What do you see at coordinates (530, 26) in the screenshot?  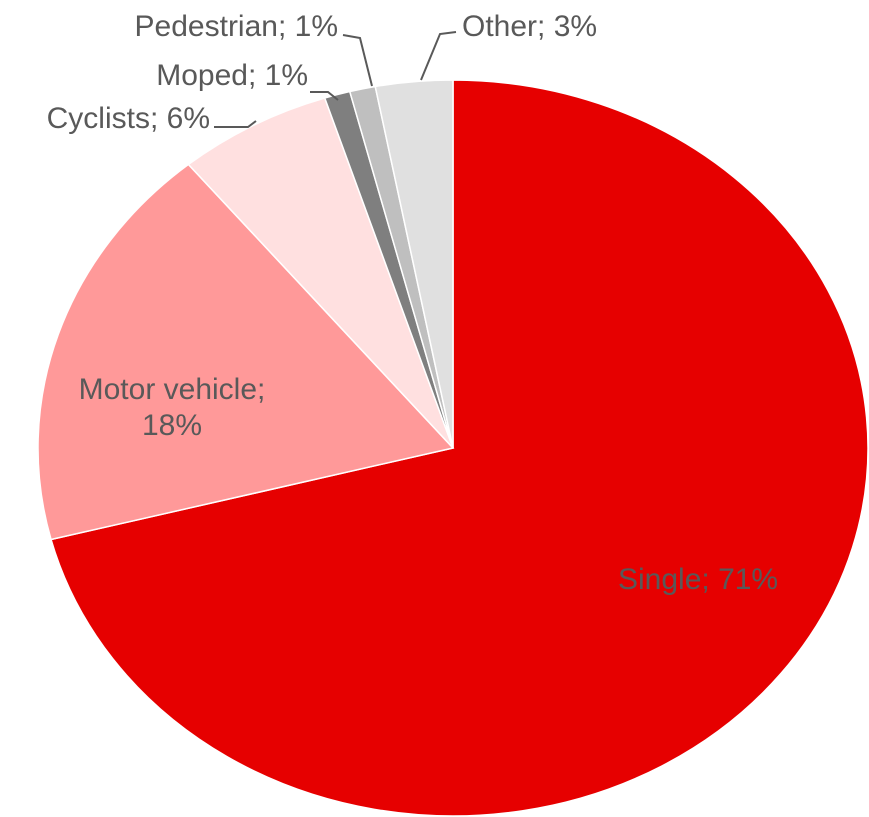 I see `data-label: Other; 3%` at bounding box center [530, 26].